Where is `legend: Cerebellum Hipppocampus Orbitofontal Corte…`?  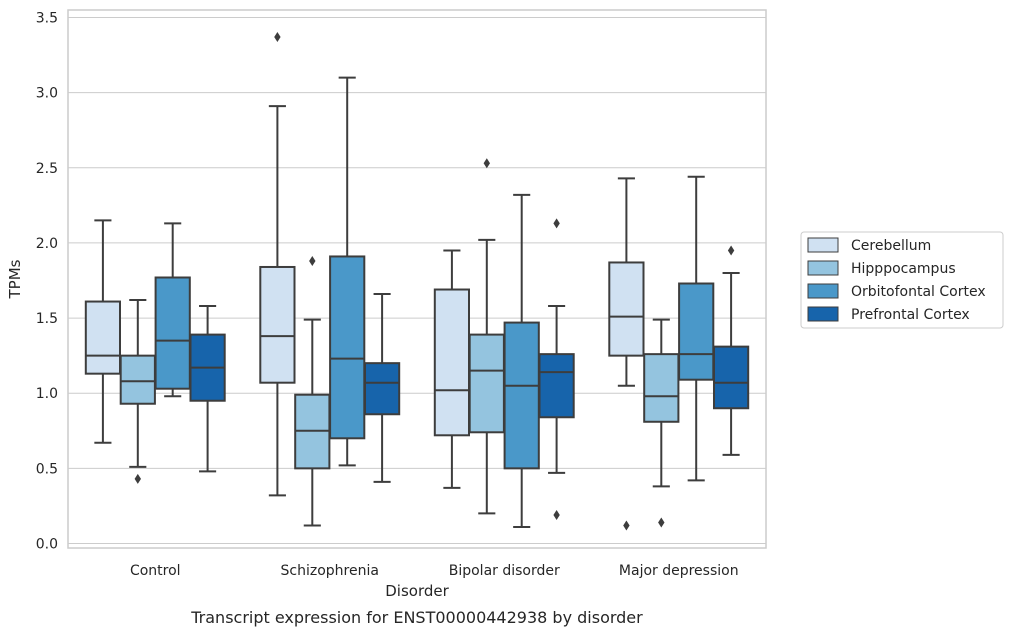 legend: Cerebellum Hipppocampus Orbitofontal Corte… is located at coordinates (902, 280).